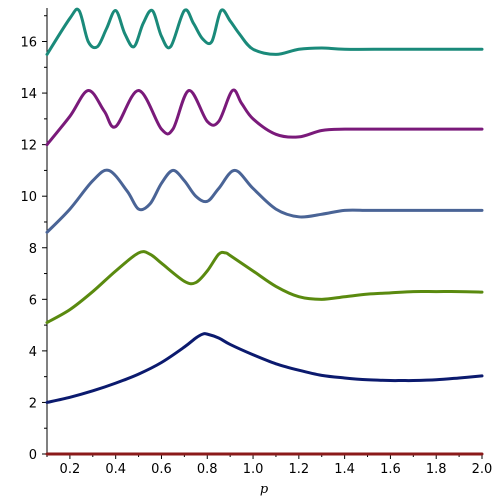  Describe the element at coordinates (115, 469) in the screenshot. I see `x-tick-label: 0.4` at that location.